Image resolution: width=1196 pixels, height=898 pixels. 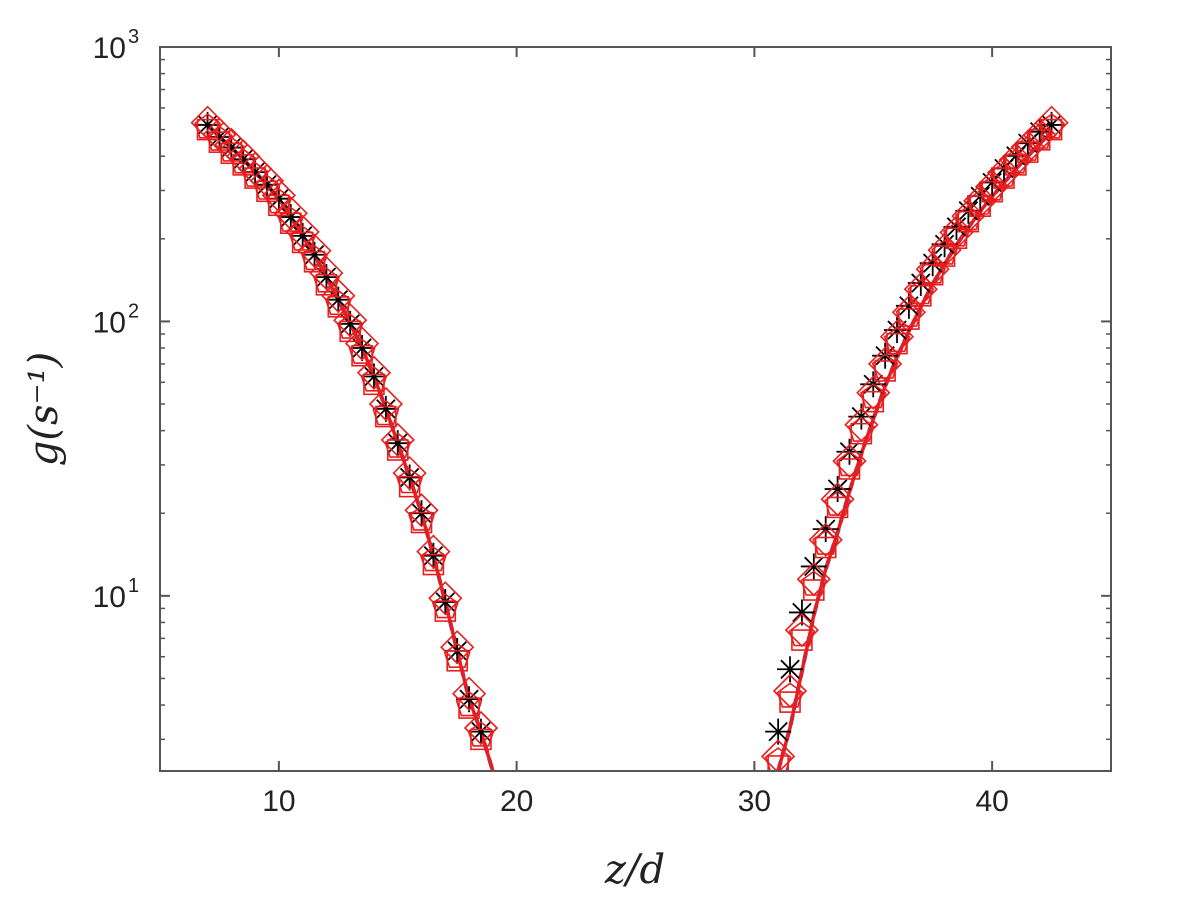 What do you see at coordinates (754, 801) in the screenshot?
I see `x-tick-label: 30` at bounding box center [754, 801].